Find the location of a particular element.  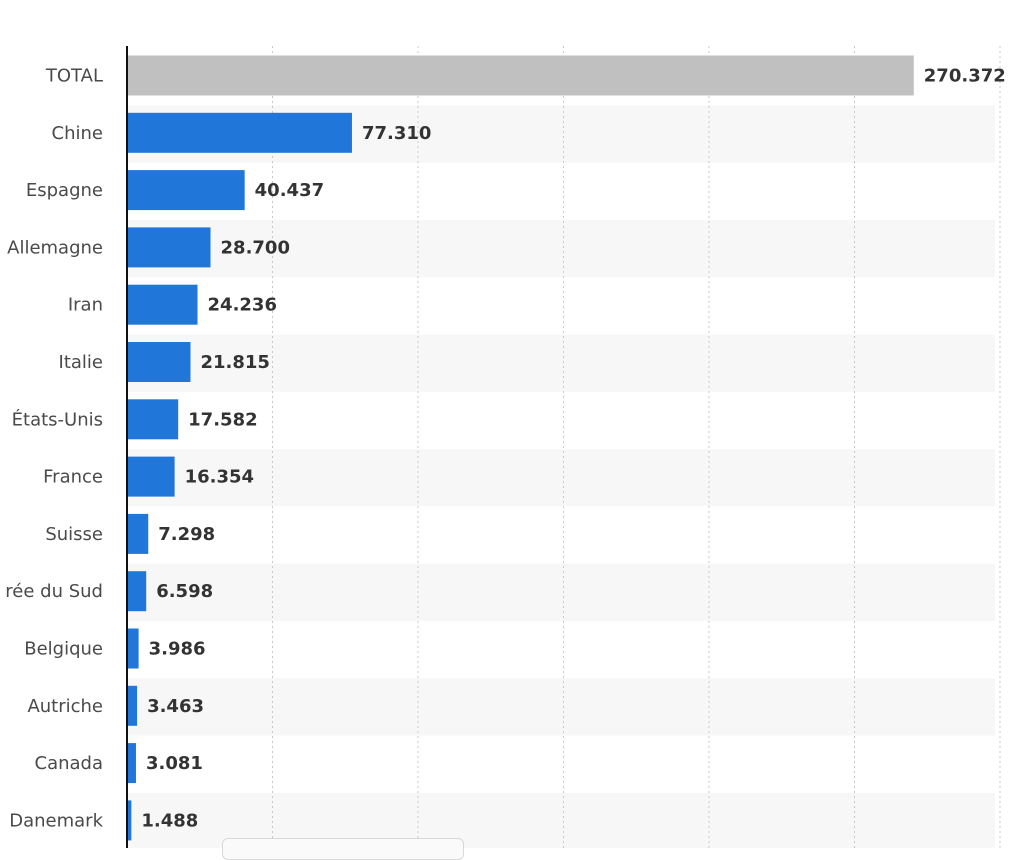

bar-italie is located at coordinates (159, 362).